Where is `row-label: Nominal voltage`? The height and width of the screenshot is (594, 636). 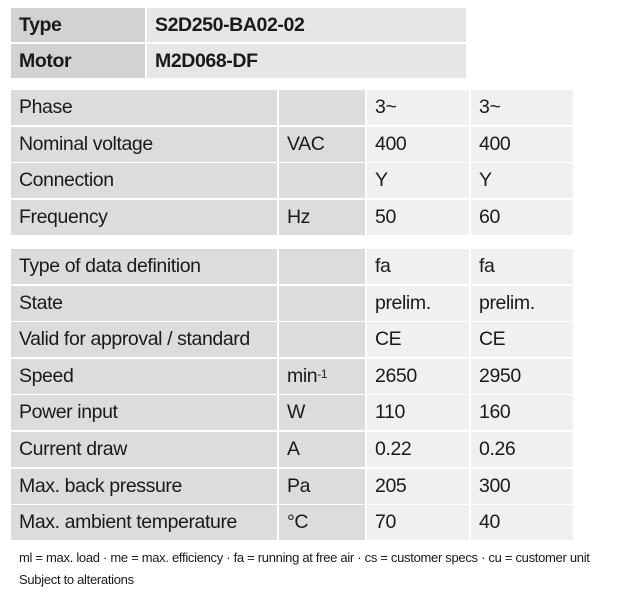
row-label: Nominal voltage is located at coordinates (144, 144).